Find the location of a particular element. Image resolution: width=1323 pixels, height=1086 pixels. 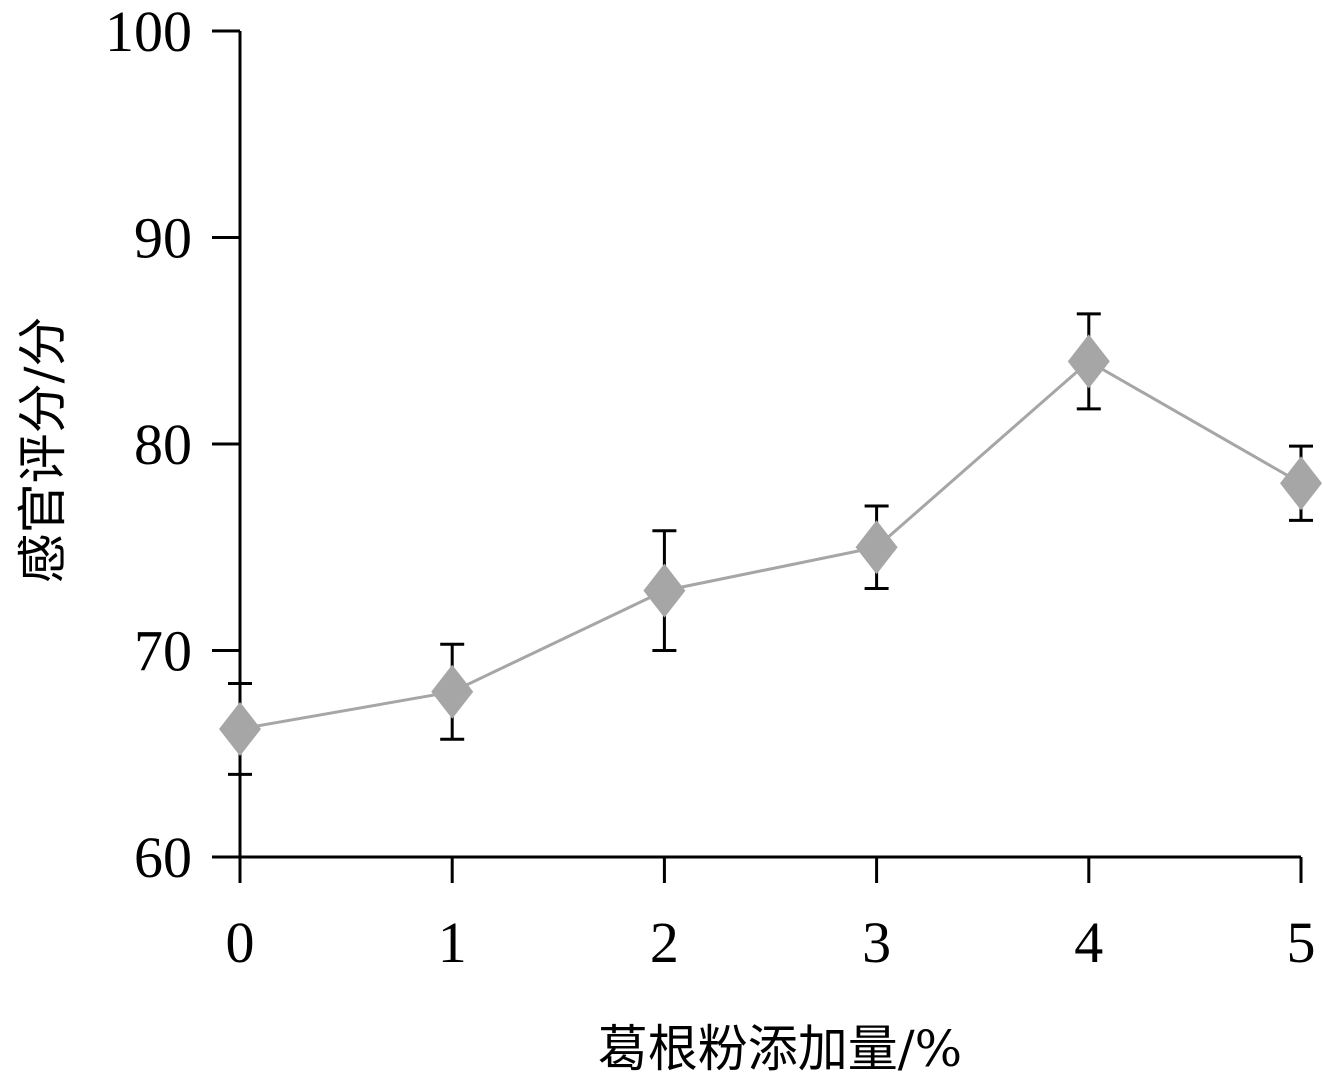

x-tick-label: 5 is located at coordinates (1301, 942).